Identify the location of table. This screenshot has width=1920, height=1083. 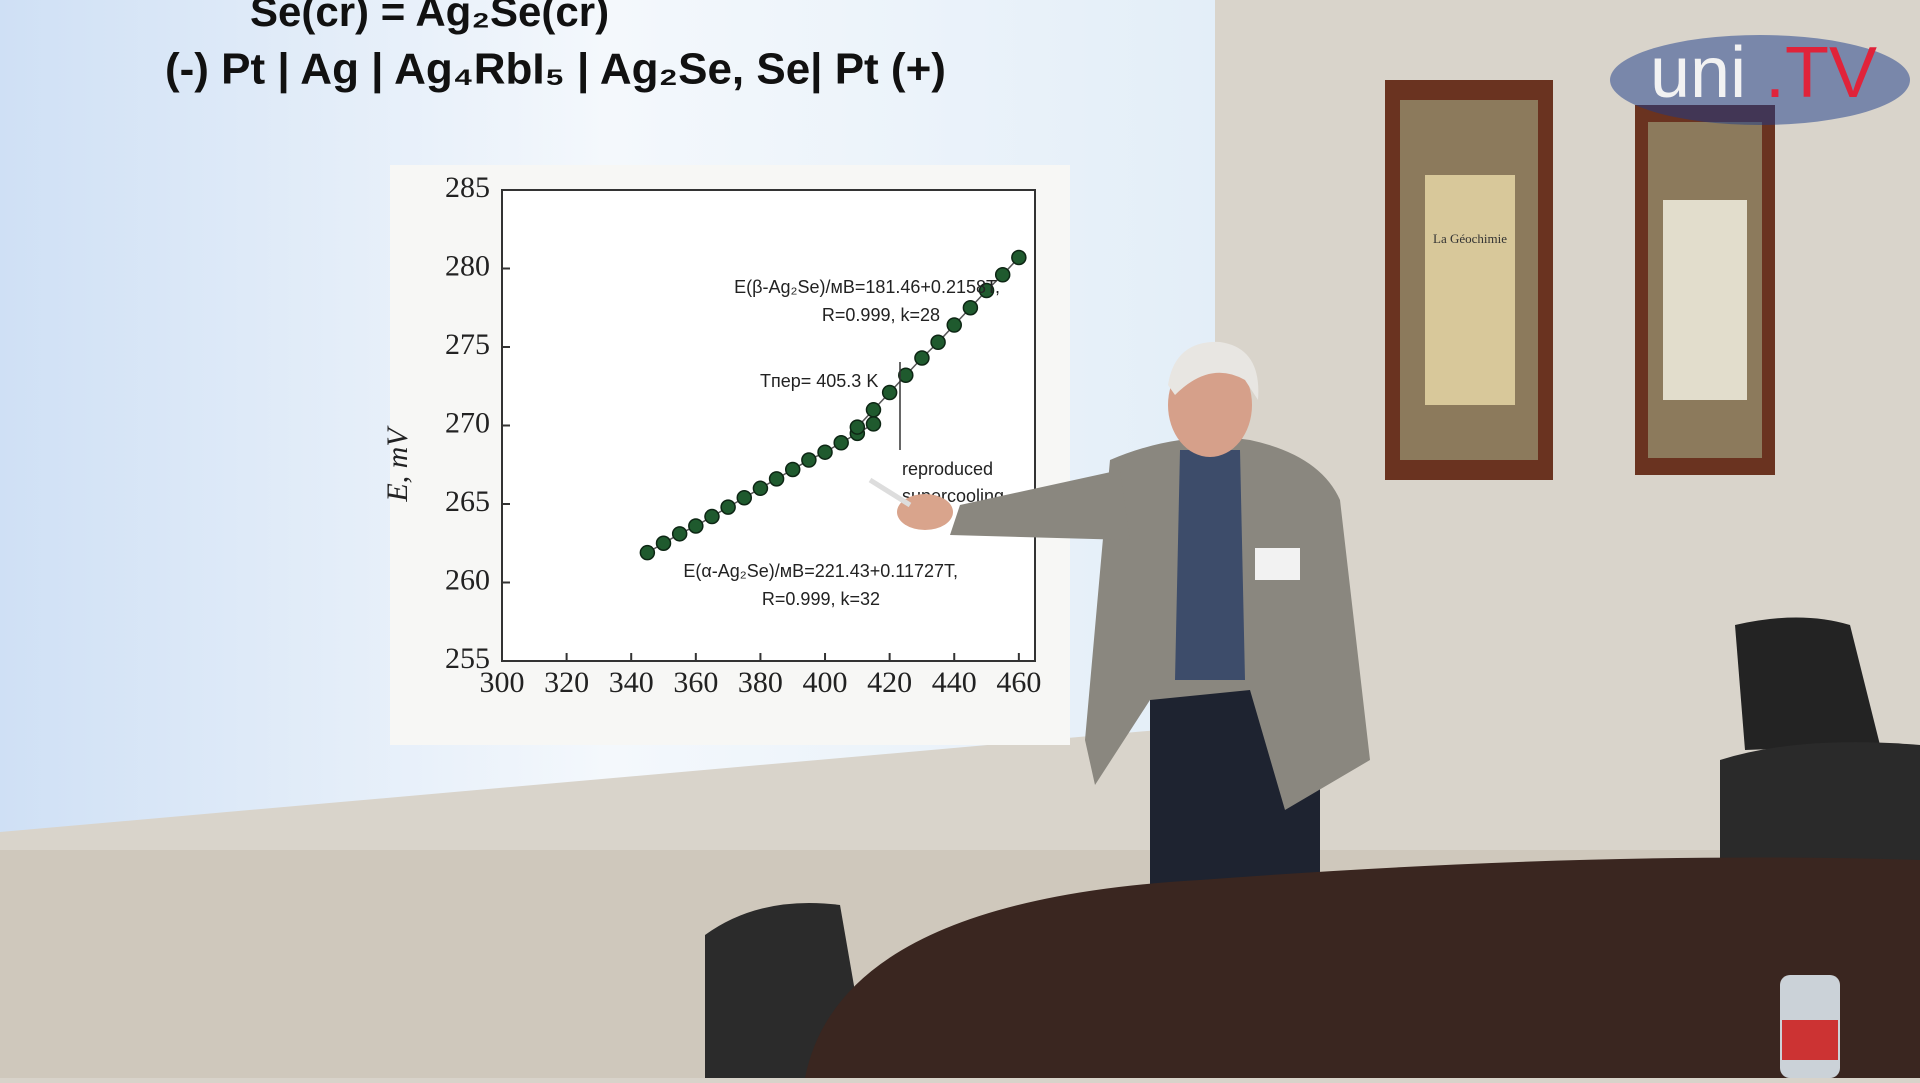
(1362, 967).